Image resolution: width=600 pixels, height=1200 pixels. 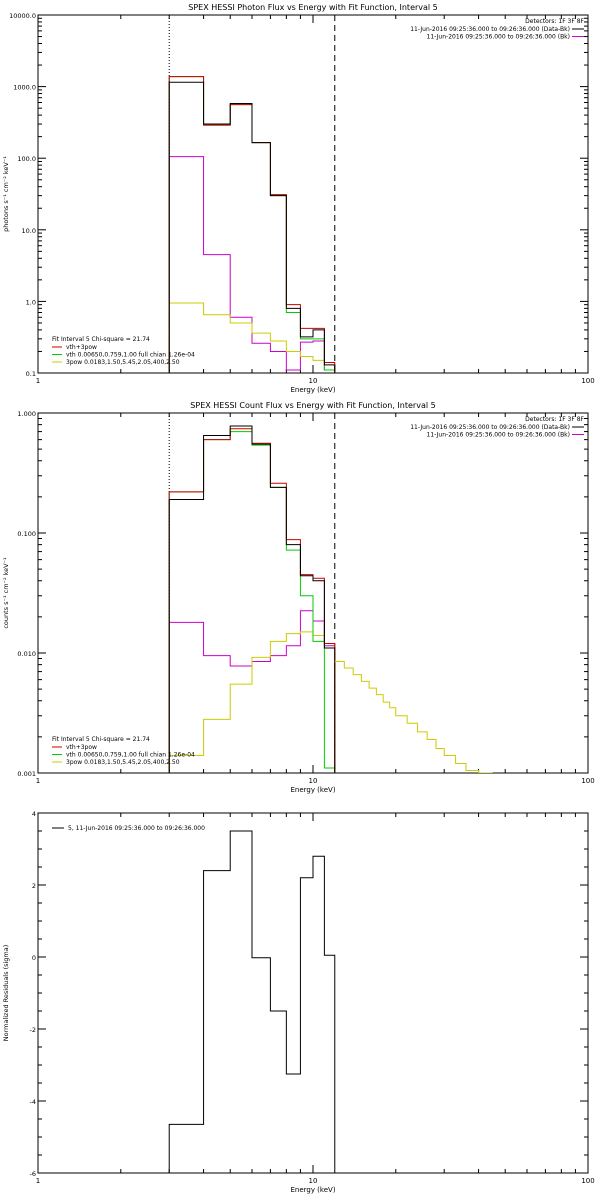 I want to click on y-tick-label: 0.010, so click(x=26, y=654).